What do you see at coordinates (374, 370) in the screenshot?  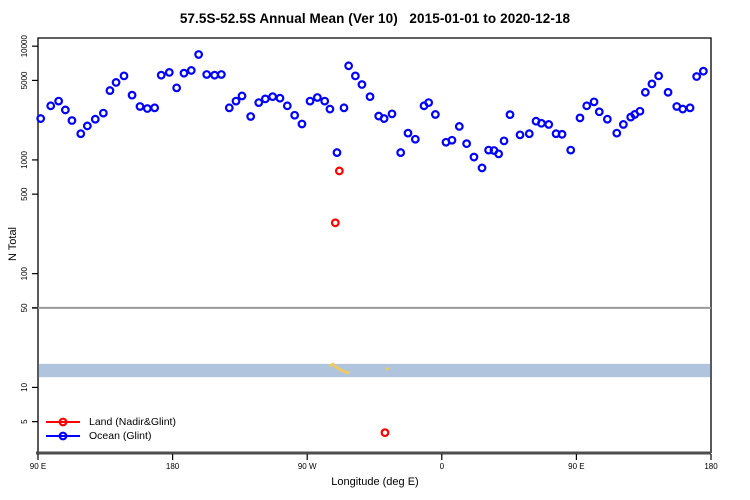 I see `threshold-band` at bounding box center [374, 370].